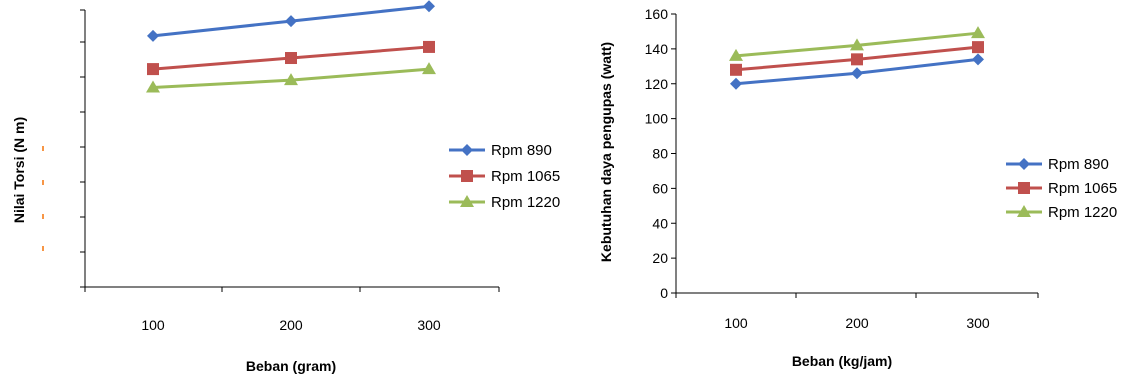  What do you see at coordinates (660, 154) in the screenshot?
I see `y-tick-label: 80` at bounding box center [660, 154].